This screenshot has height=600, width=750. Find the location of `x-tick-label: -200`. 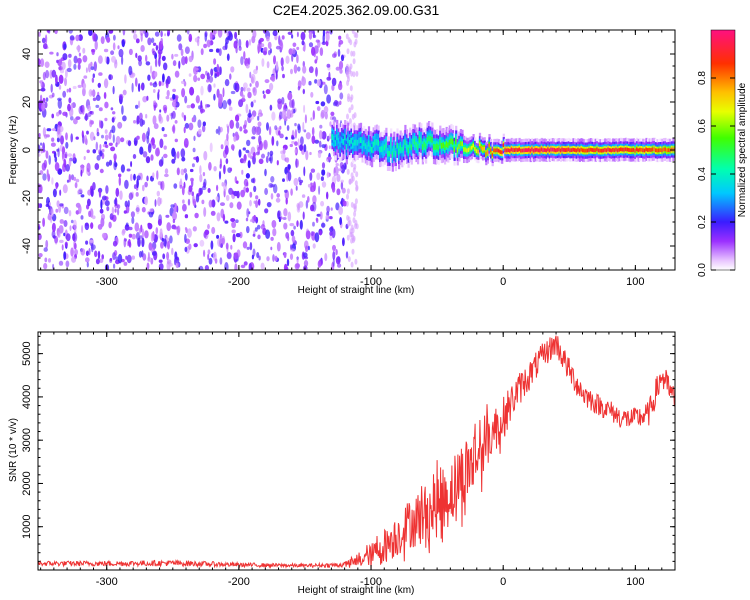

x-tick-label: -200 is located at coordinates (239, 582).